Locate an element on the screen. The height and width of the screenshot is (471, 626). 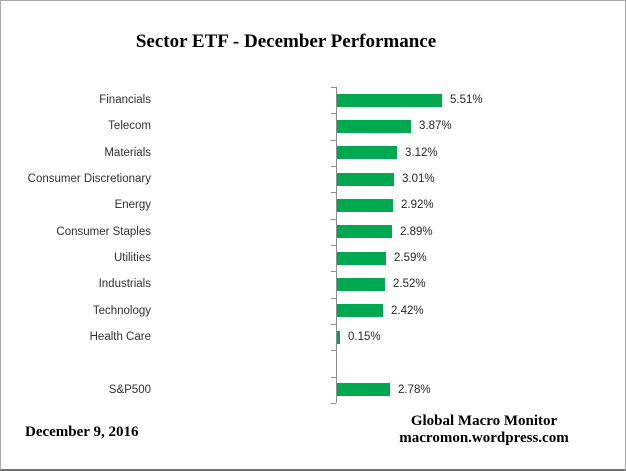
bar-value-label: 2.59% is located at coordinates (410, 257).